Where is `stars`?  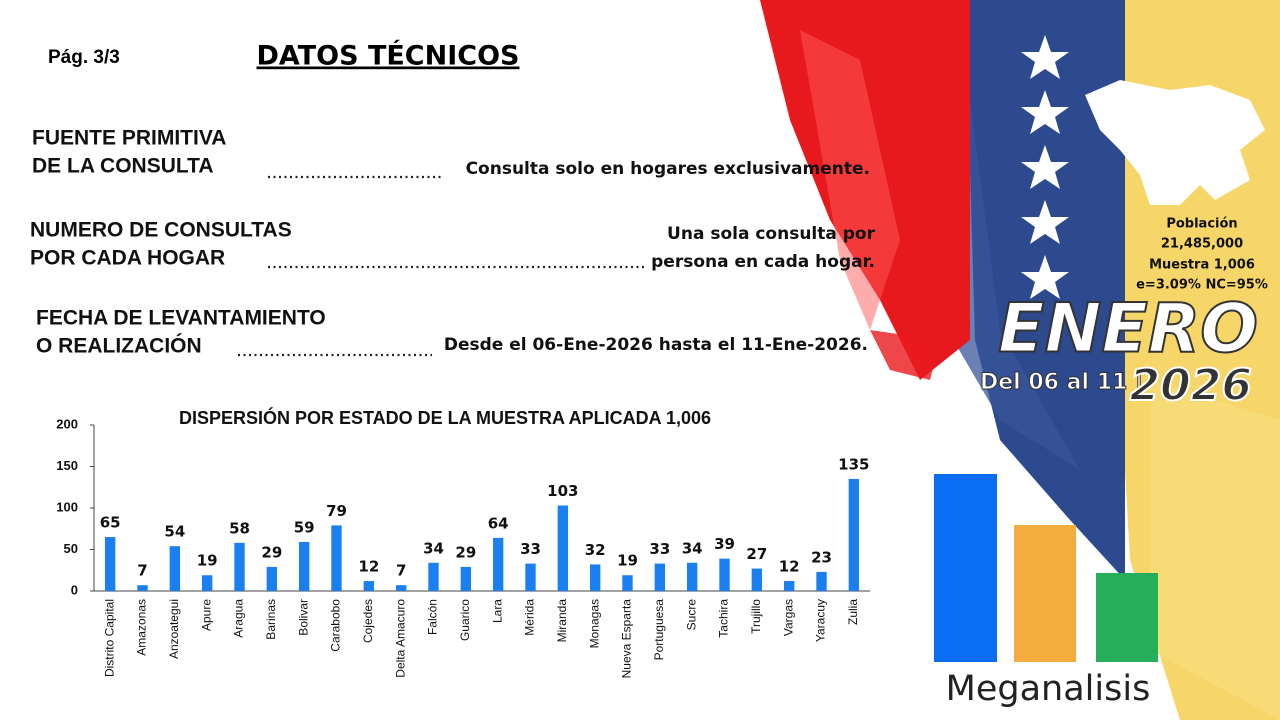 stars is located at coordinates (1045, 167).